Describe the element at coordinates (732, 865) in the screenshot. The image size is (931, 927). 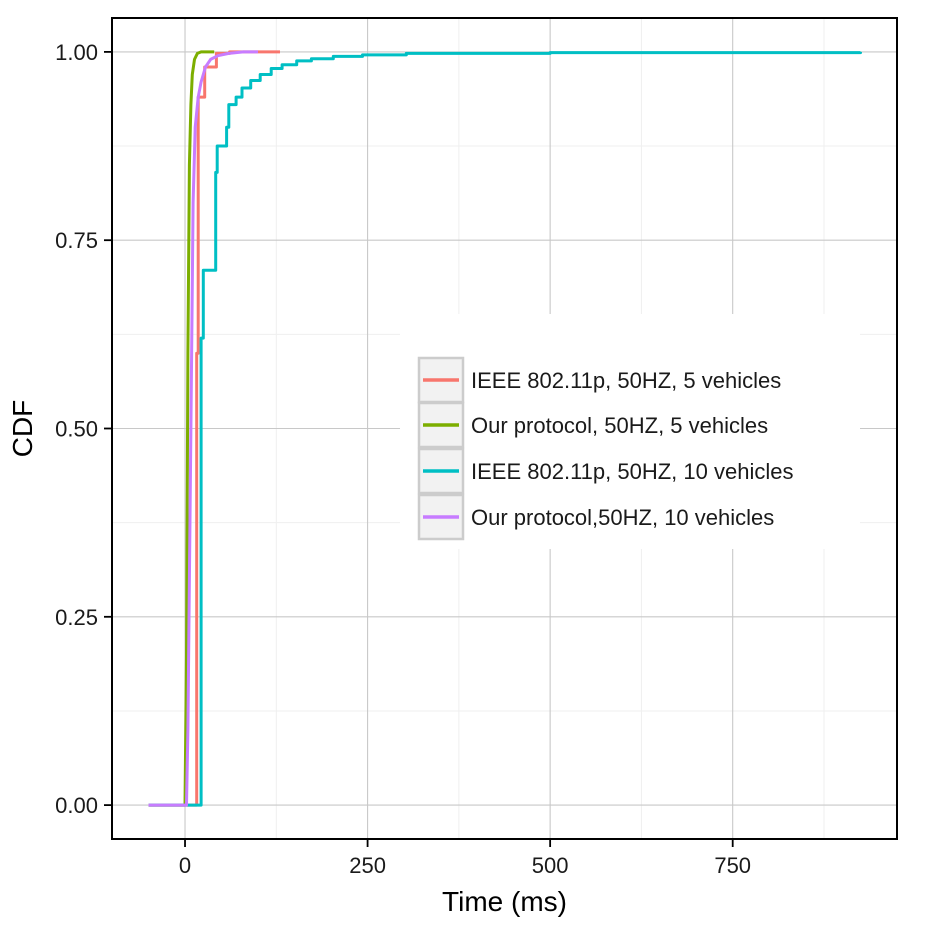
I see `x-tick-label-3: 750` at that location.